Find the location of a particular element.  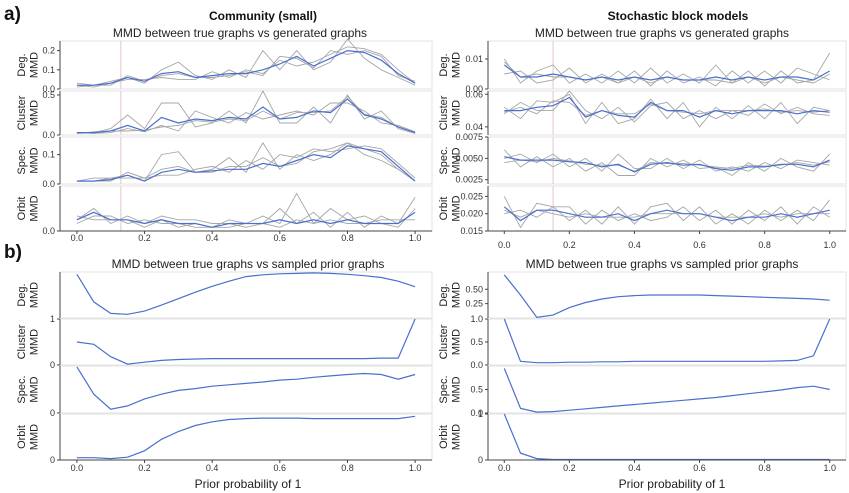

y-tick-label: 0.01 is located at coordinates (474, 59).